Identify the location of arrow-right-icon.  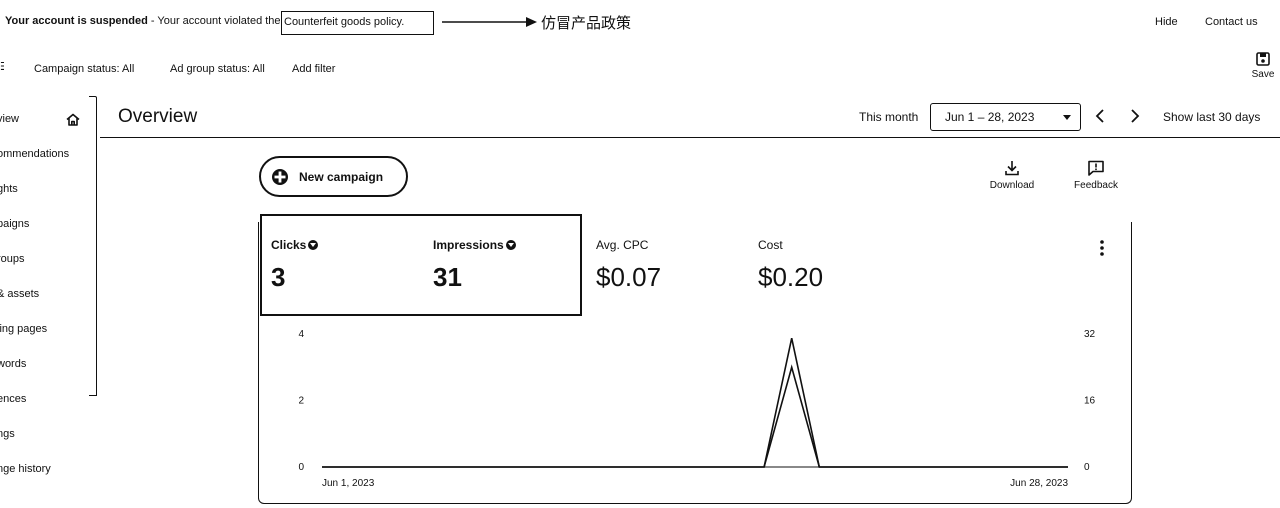
(489, 22).